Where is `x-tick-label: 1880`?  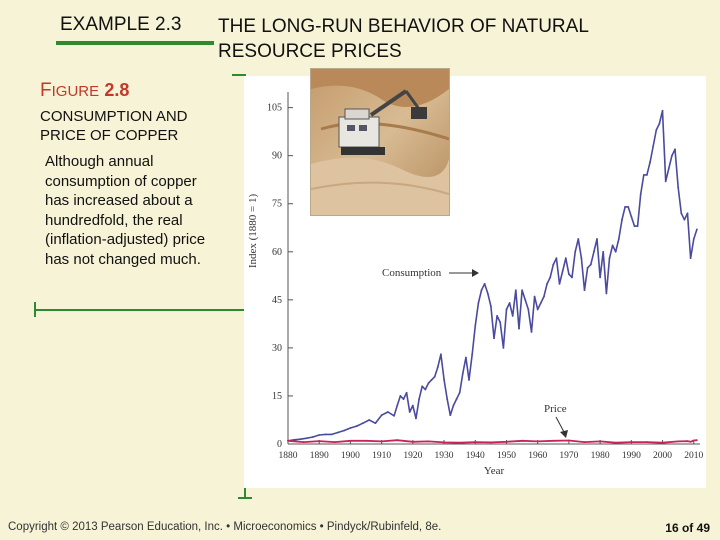
x-tick-label: 1880 is located at coordinates (288, 456).